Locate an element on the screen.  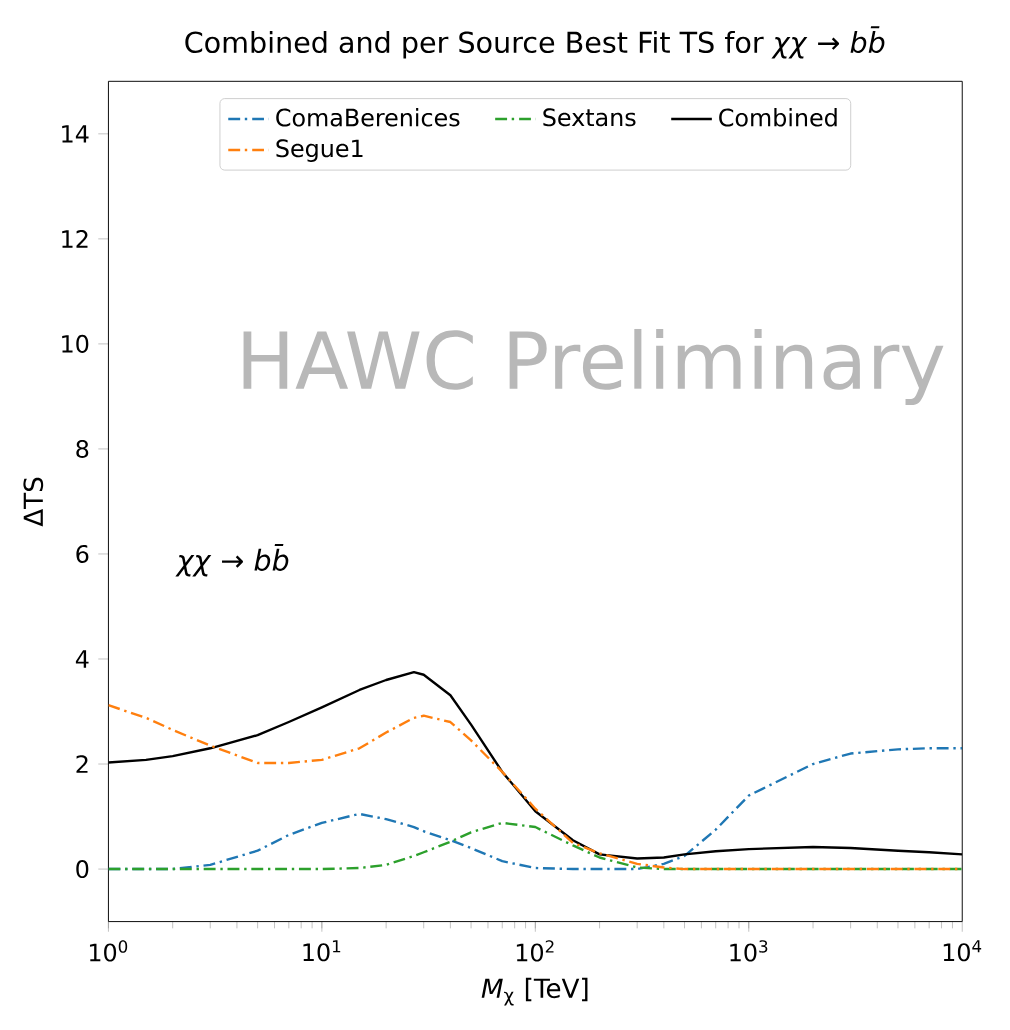
y-tick-label: 10 is located at coordinates (75, 343).